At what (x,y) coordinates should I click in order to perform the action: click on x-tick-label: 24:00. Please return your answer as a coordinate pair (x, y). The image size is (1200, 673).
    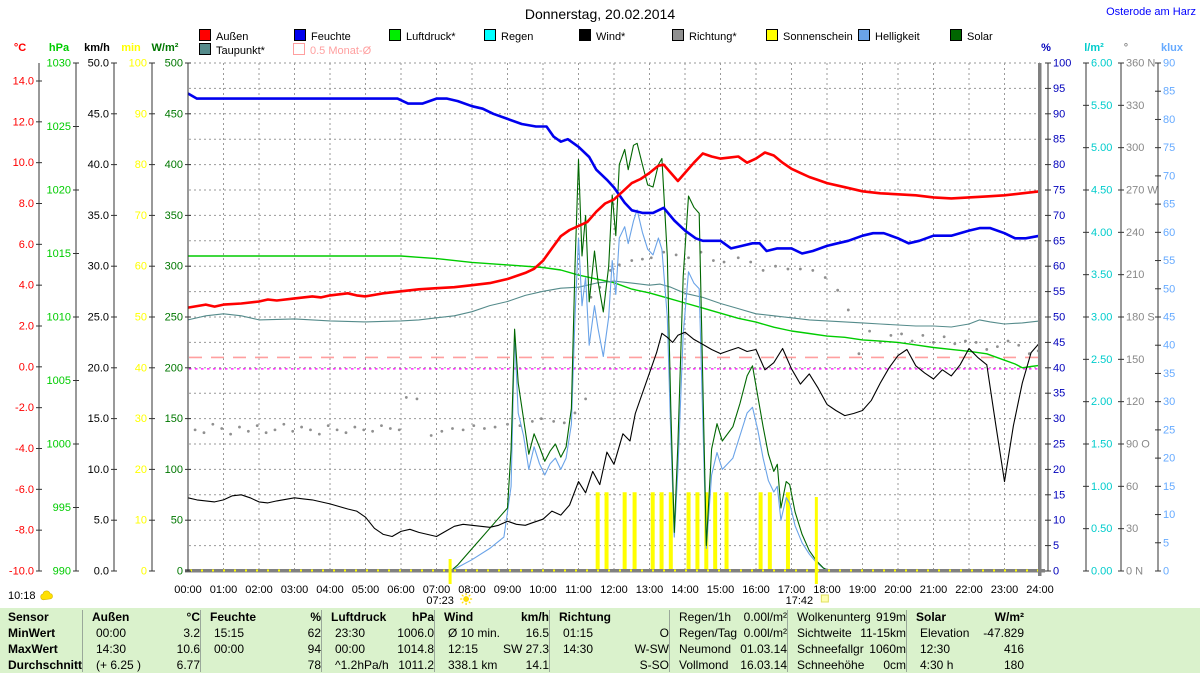
    Looking at the image, I should click on (1040, 590).